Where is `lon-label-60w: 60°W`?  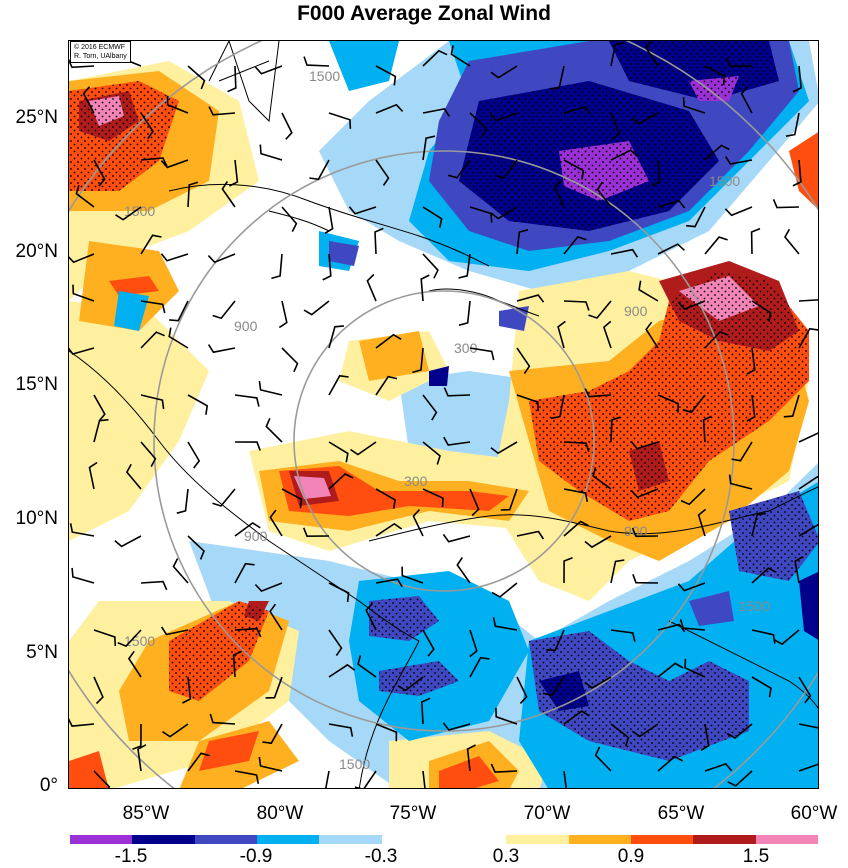
lon-label-60w: 60°W is located at coordinates (814, 813).